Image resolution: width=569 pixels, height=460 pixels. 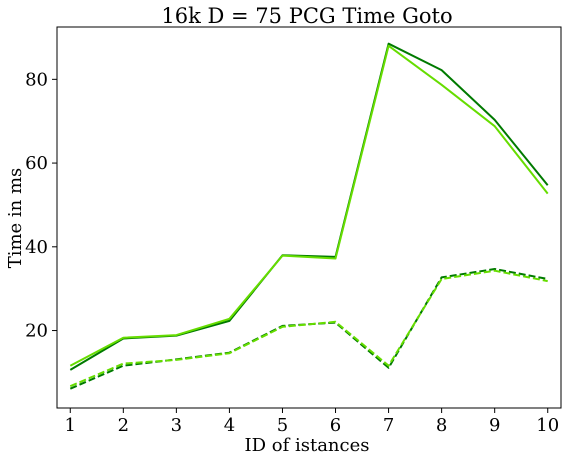 What do you see at coordinates (306, 16) in the screenshot?
I see `chart-title: 16k D = 75 PCG Time Goto` at bounding box center [306, 16].